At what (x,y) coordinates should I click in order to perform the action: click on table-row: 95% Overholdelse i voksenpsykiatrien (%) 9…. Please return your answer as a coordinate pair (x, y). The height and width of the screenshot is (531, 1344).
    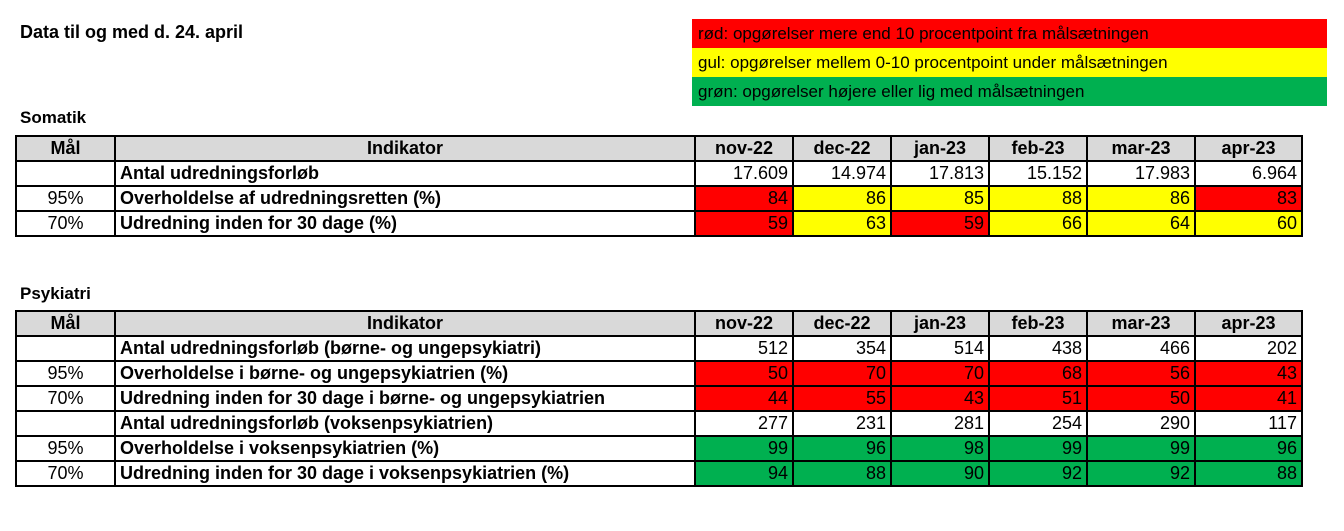
    Looking at the image, I should click on (659, 448).